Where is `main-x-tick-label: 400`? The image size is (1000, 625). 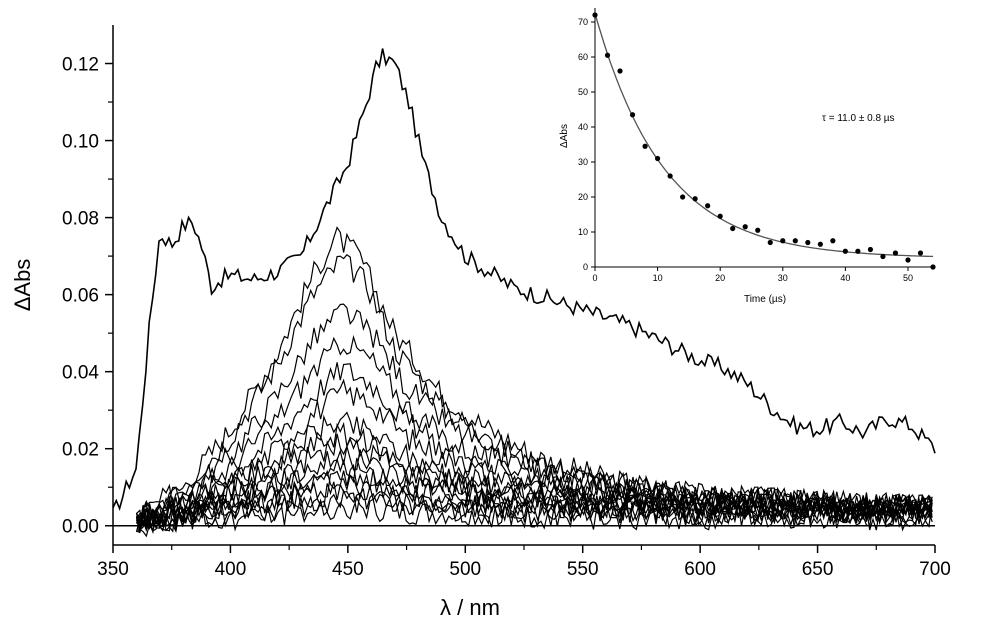 main-x-tick-label: 400 is located at coordinates (231, 569).